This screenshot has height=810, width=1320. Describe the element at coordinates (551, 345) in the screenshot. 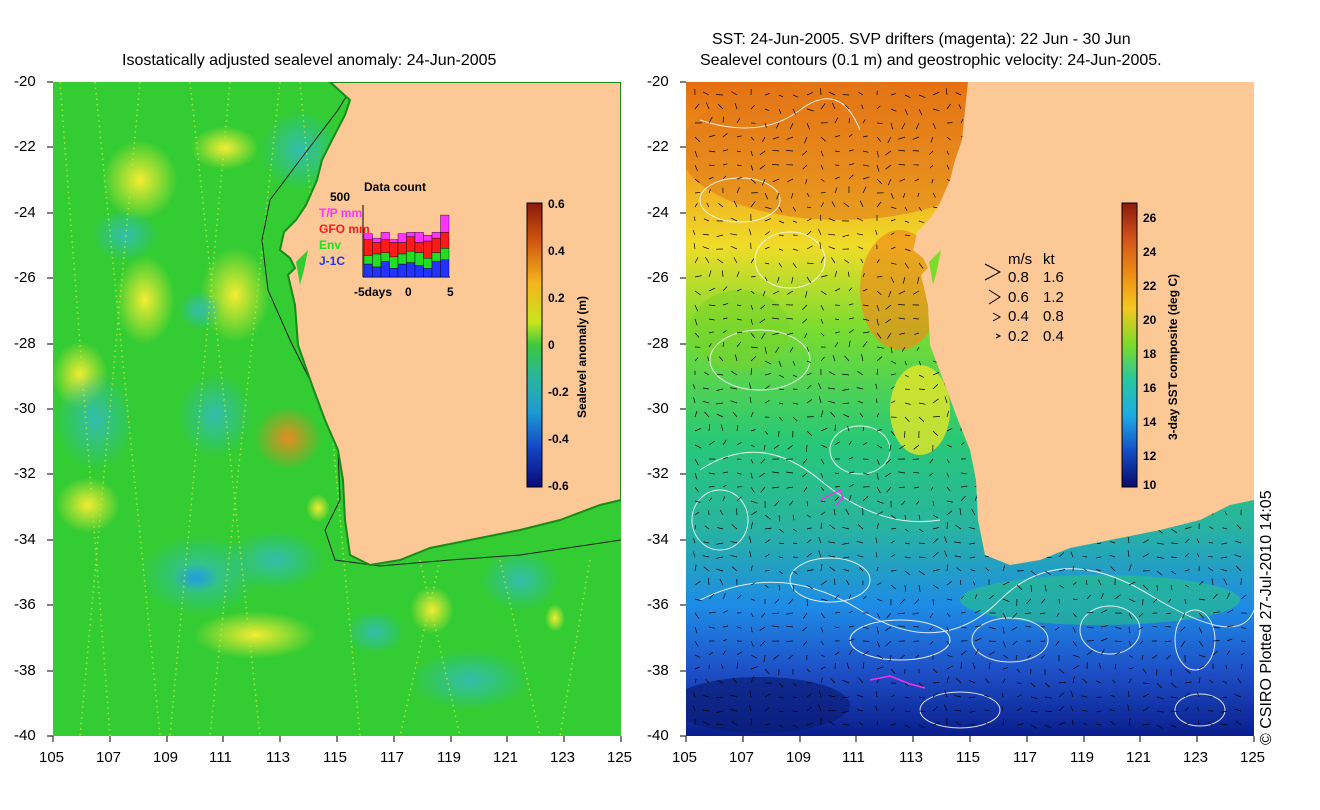

I see `sla-colorbar-tick: 0` at that location.